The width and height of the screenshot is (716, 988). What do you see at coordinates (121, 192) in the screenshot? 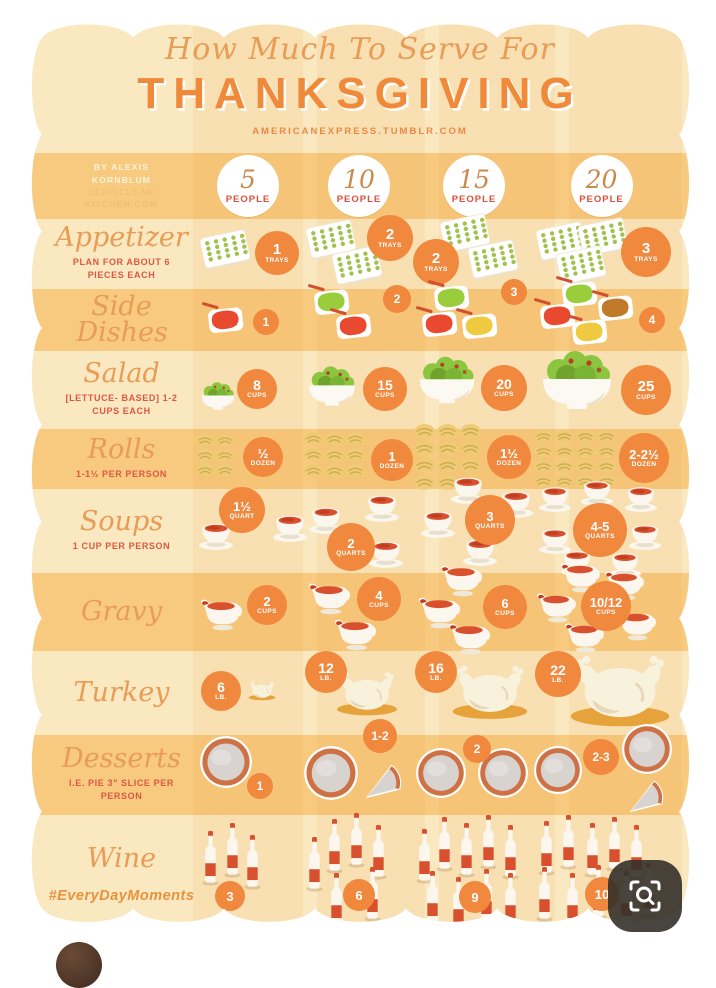
I see `credit-line: LEXISCLEAN` at bounding box center [121, 192].